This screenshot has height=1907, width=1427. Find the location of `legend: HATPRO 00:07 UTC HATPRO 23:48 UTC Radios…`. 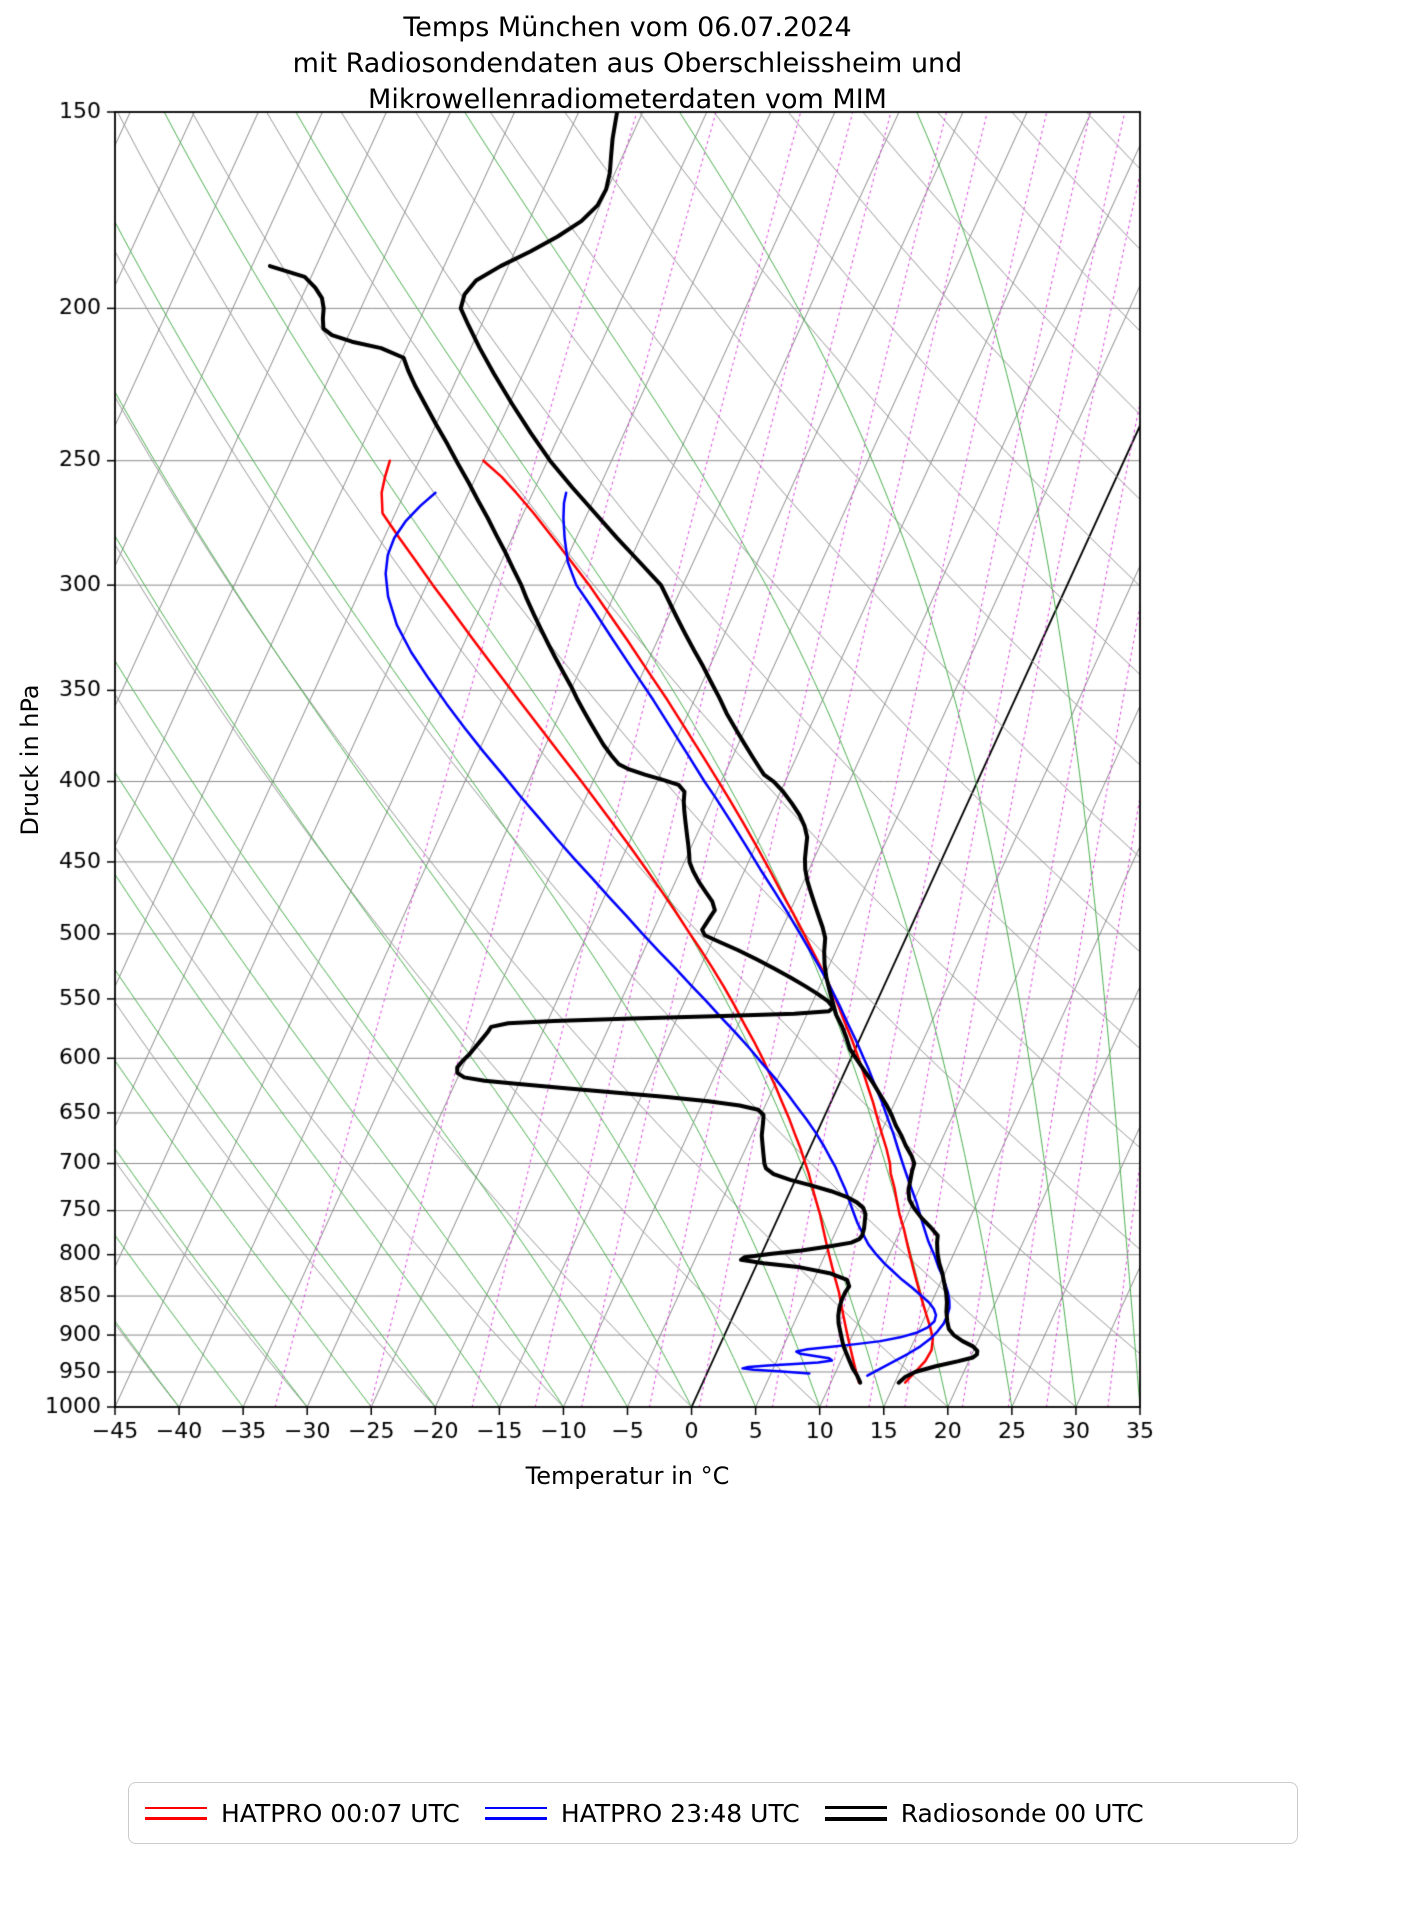

legend: HATPRO 00:07 UTC HATPRO 23:48 UTC Radios… is located at coordinates (713, 1813).